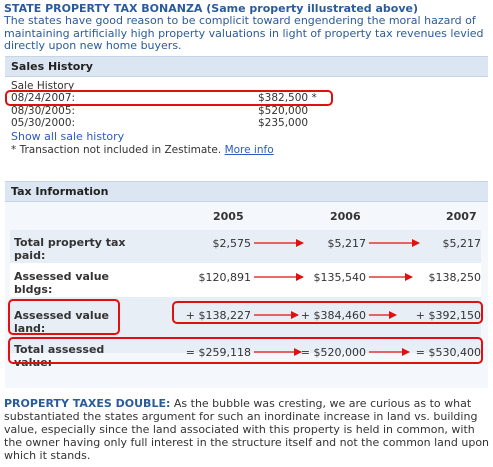 Image resolution: width=493 pixels, height=467 pixels. What do you see at coordinates (43, 98) in the screenshot?
I see `sale-date-1: 08/24/2007:` at bounding box center [43, 98].